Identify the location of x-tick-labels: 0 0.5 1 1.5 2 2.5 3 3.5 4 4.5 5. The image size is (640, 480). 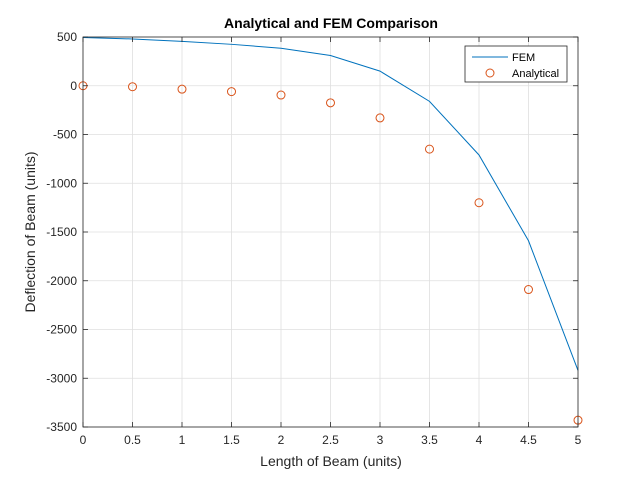
(331, 440).